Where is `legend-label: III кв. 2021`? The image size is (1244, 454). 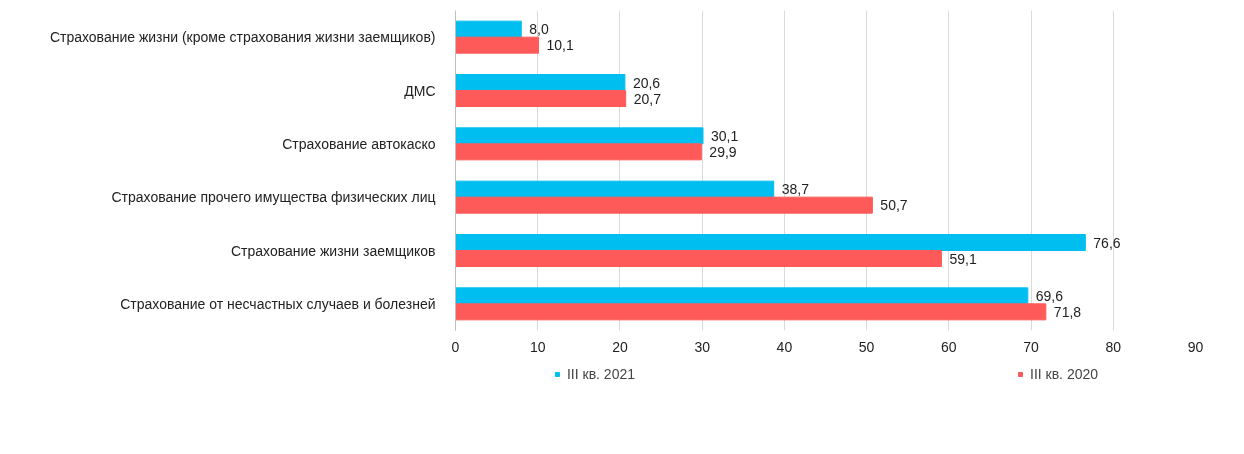
legend-label: III кв. 2021 is located at coordinates (600, 374).